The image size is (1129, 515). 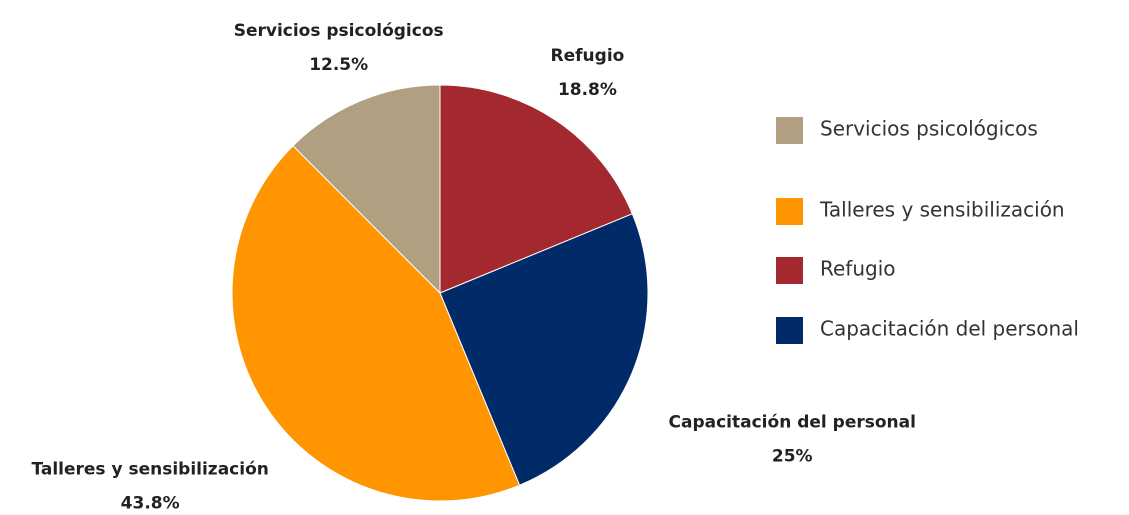 What do you see at coordinates (858, 269) in the screenshot?
I see `legend-label: Refugio` at bounding box center [858, 269].